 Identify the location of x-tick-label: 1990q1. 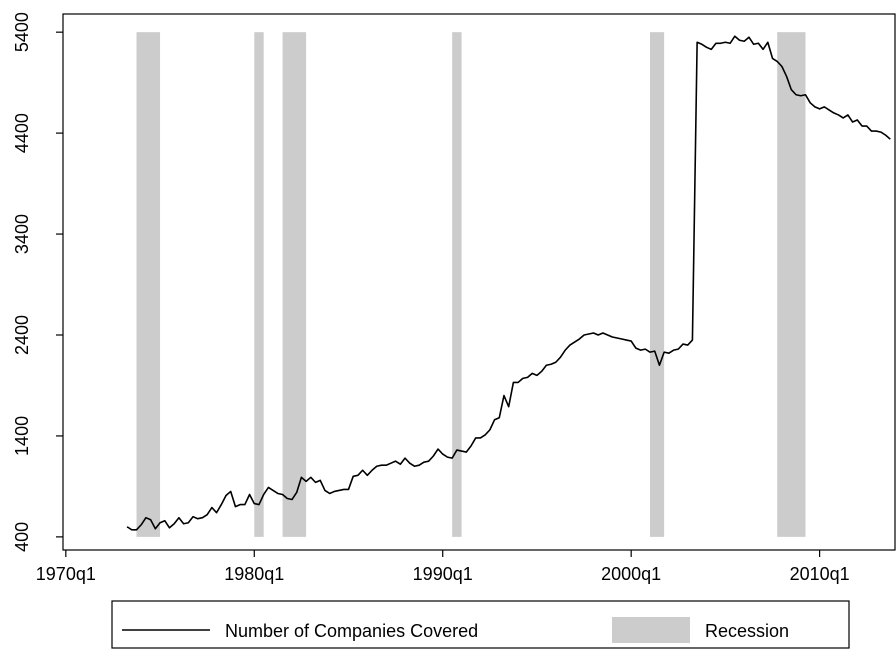
(443, 574).